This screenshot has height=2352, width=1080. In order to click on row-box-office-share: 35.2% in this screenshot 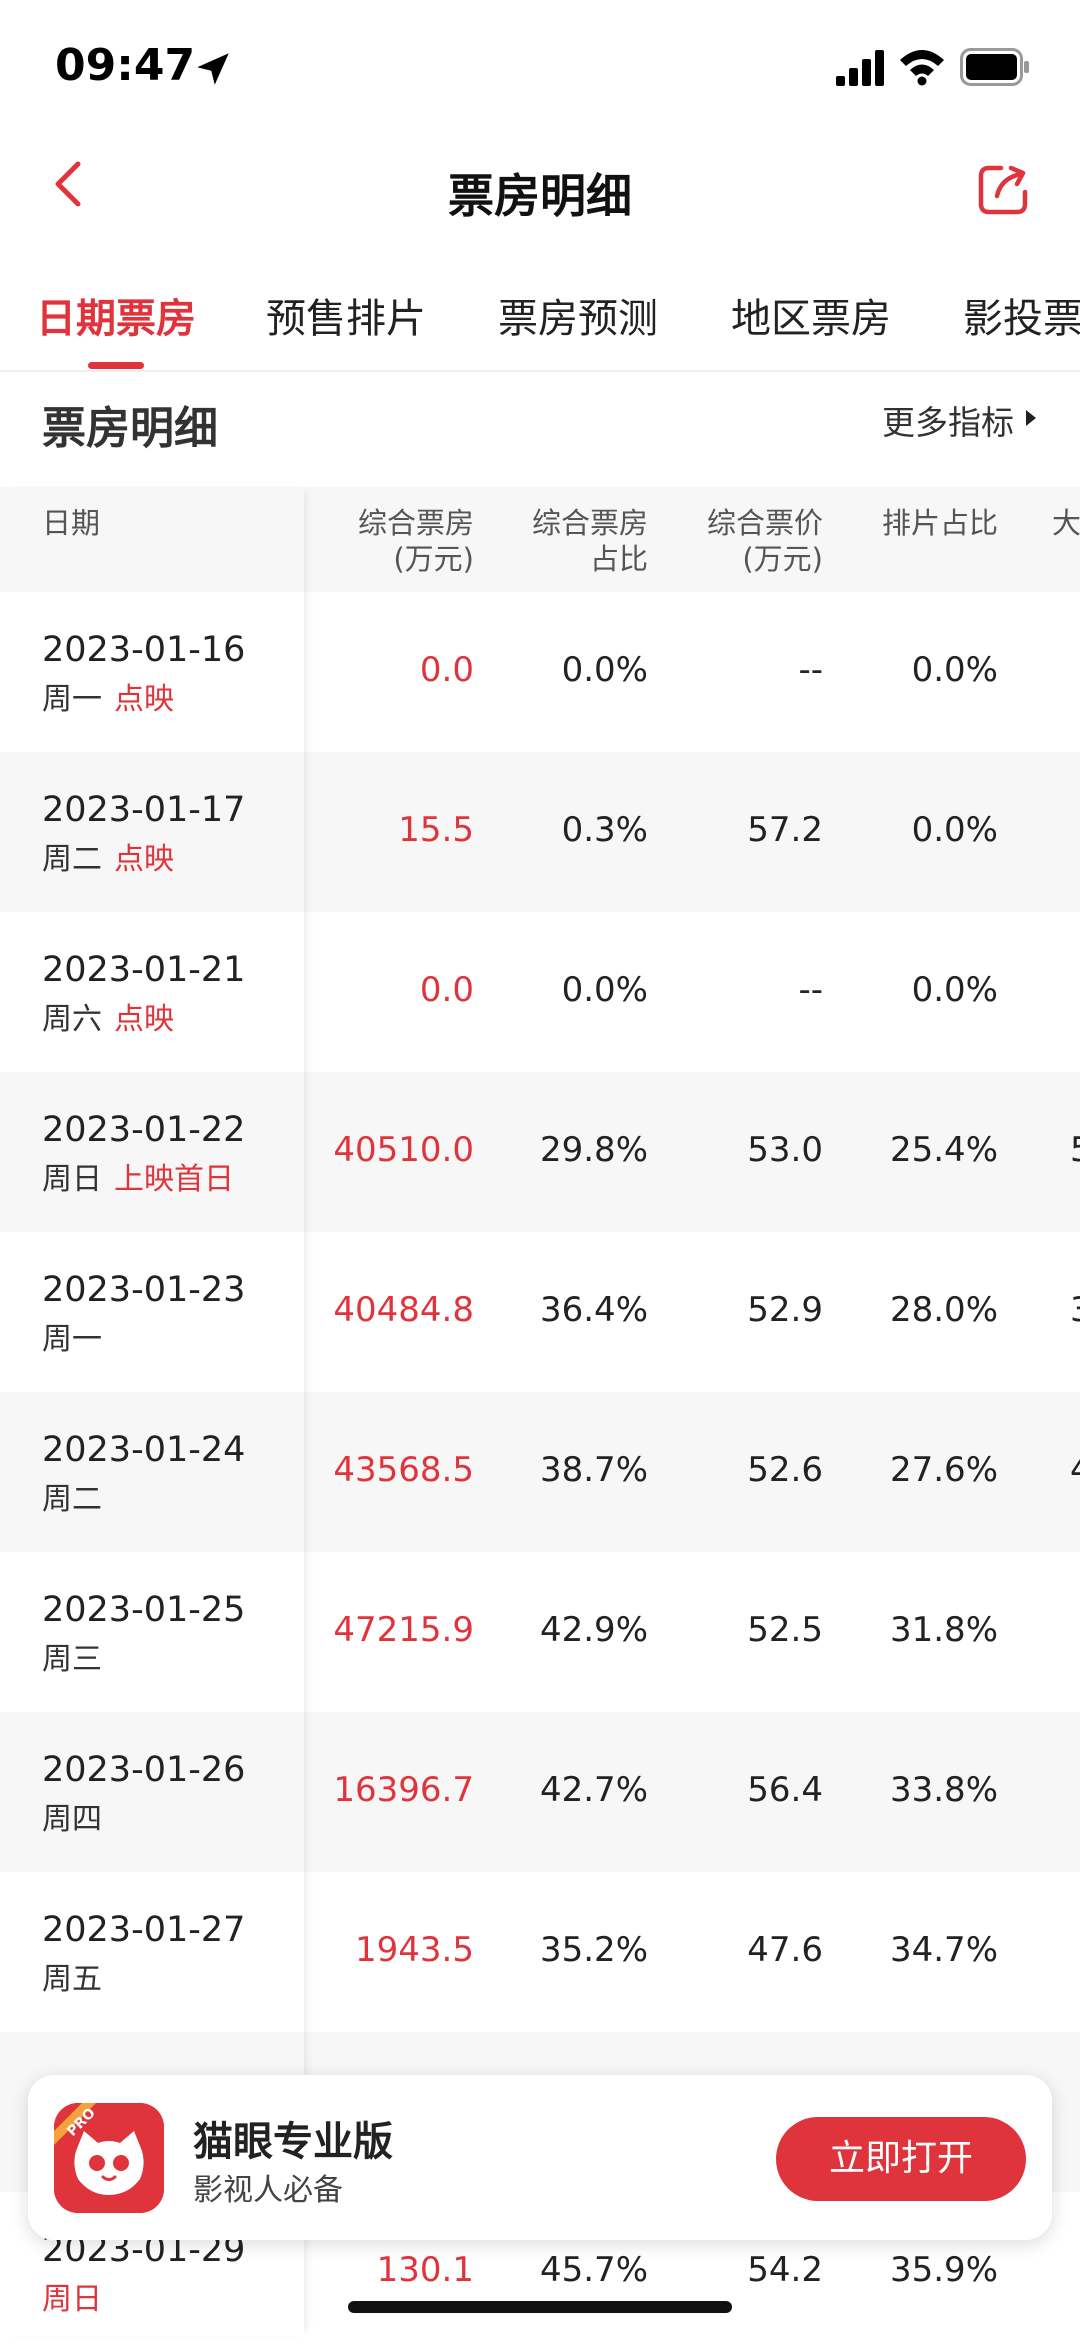, I will do `click(593, 1950)`.